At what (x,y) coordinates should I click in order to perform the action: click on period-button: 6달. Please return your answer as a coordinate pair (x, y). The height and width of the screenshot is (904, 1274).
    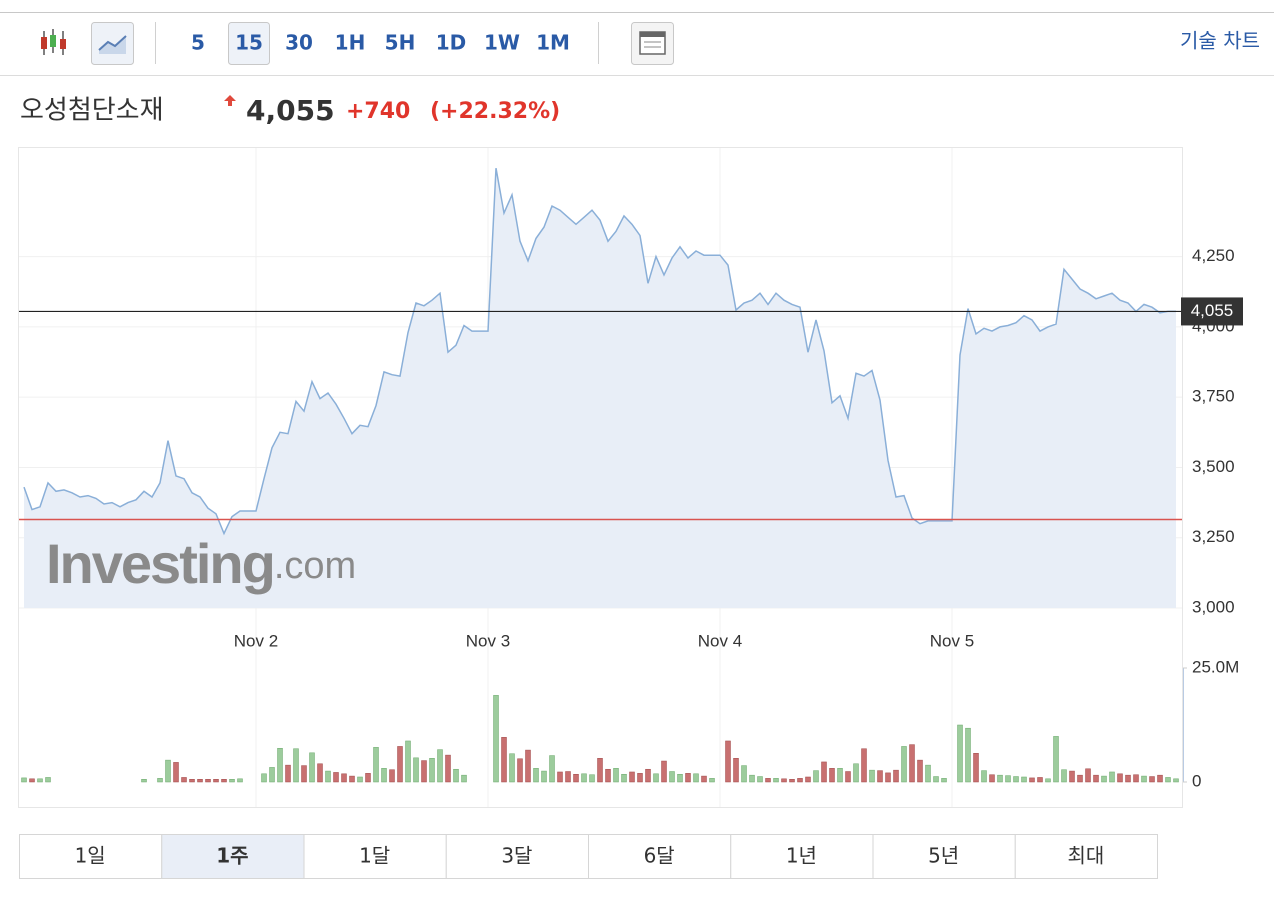
    Looking at the image, I should click on (659, 856).